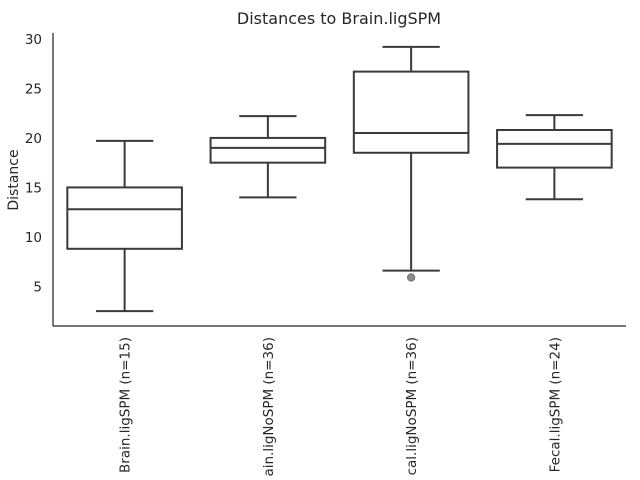 Image resolution: width=640 pixels, height=480 pixels. Describe the element at coordinates (411, 277) in the screenshot. I see `outlier-point` at that location.